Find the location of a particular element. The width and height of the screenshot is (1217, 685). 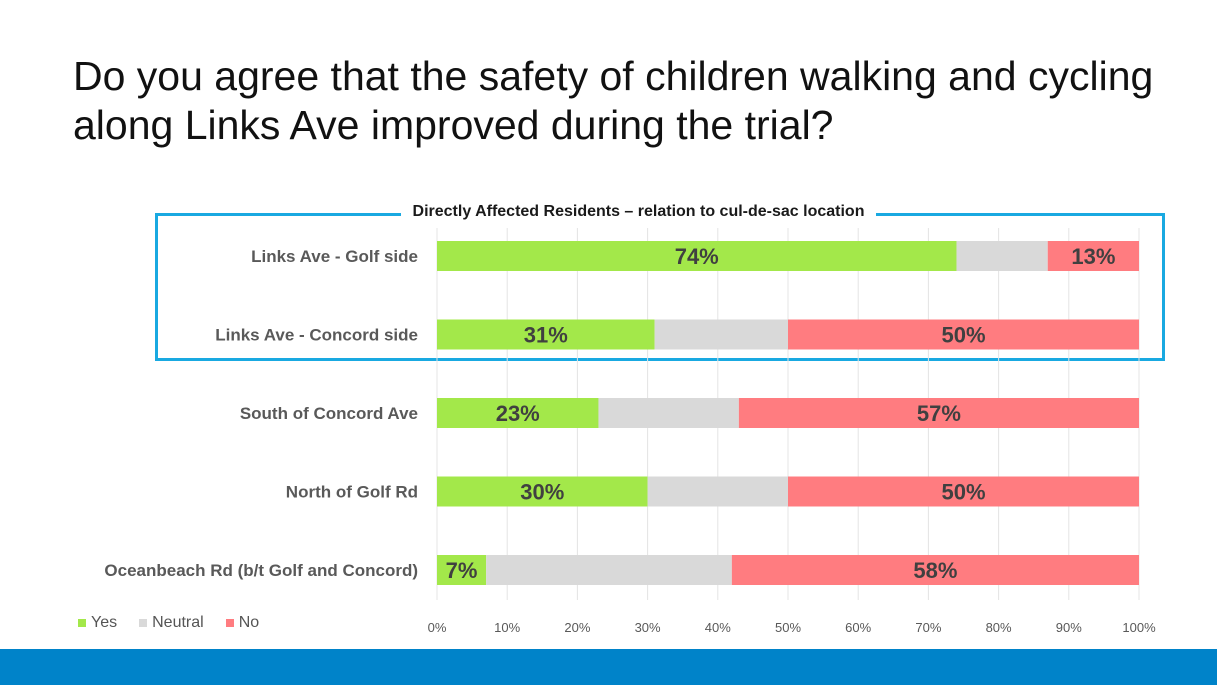

data-label: 31% is located at coordinates (546, 335).